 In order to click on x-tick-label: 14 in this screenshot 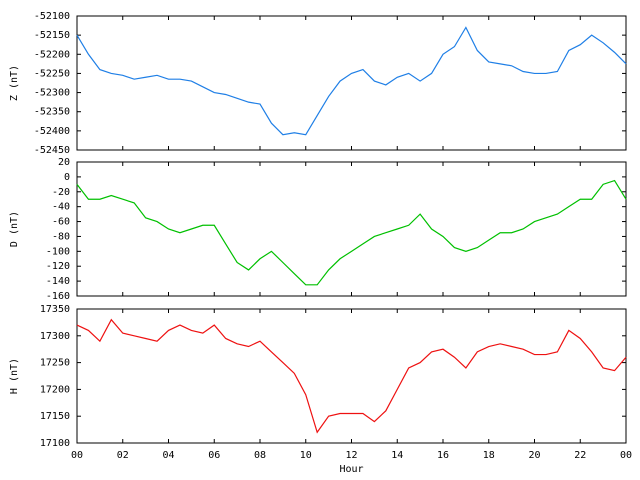, I will do `click(397, 455)`.